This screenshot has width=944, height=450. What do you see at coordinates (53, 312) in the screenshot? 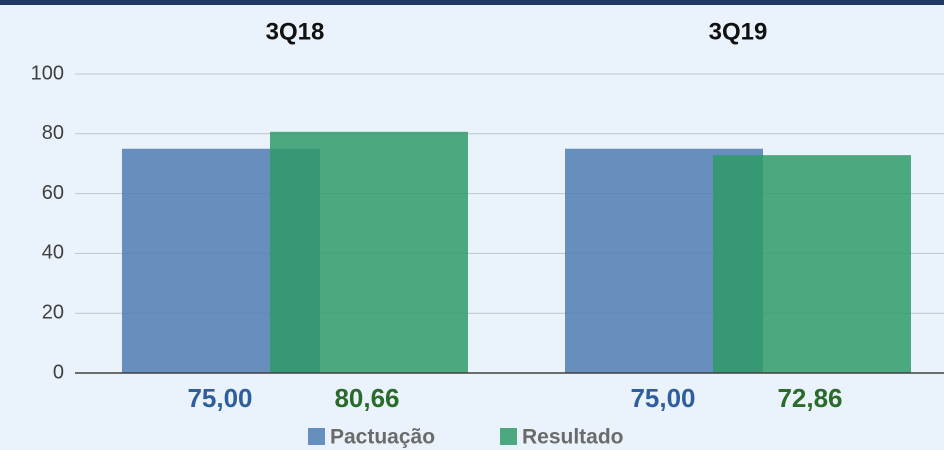
I see `y-tick-label: 20` at bounding box center [53, 312].